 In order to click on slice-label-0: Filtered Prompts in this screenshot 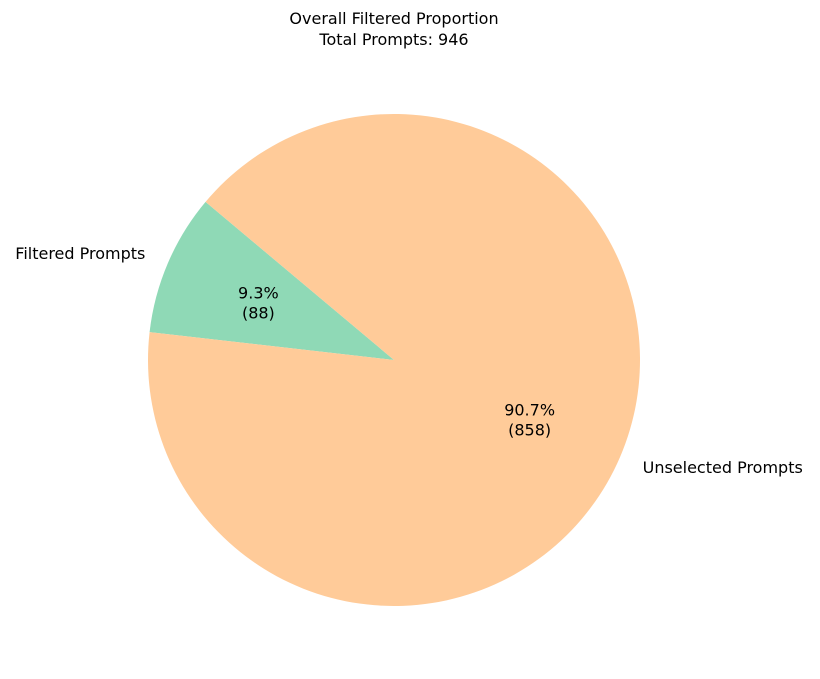, I will do `click(80, 253)`.